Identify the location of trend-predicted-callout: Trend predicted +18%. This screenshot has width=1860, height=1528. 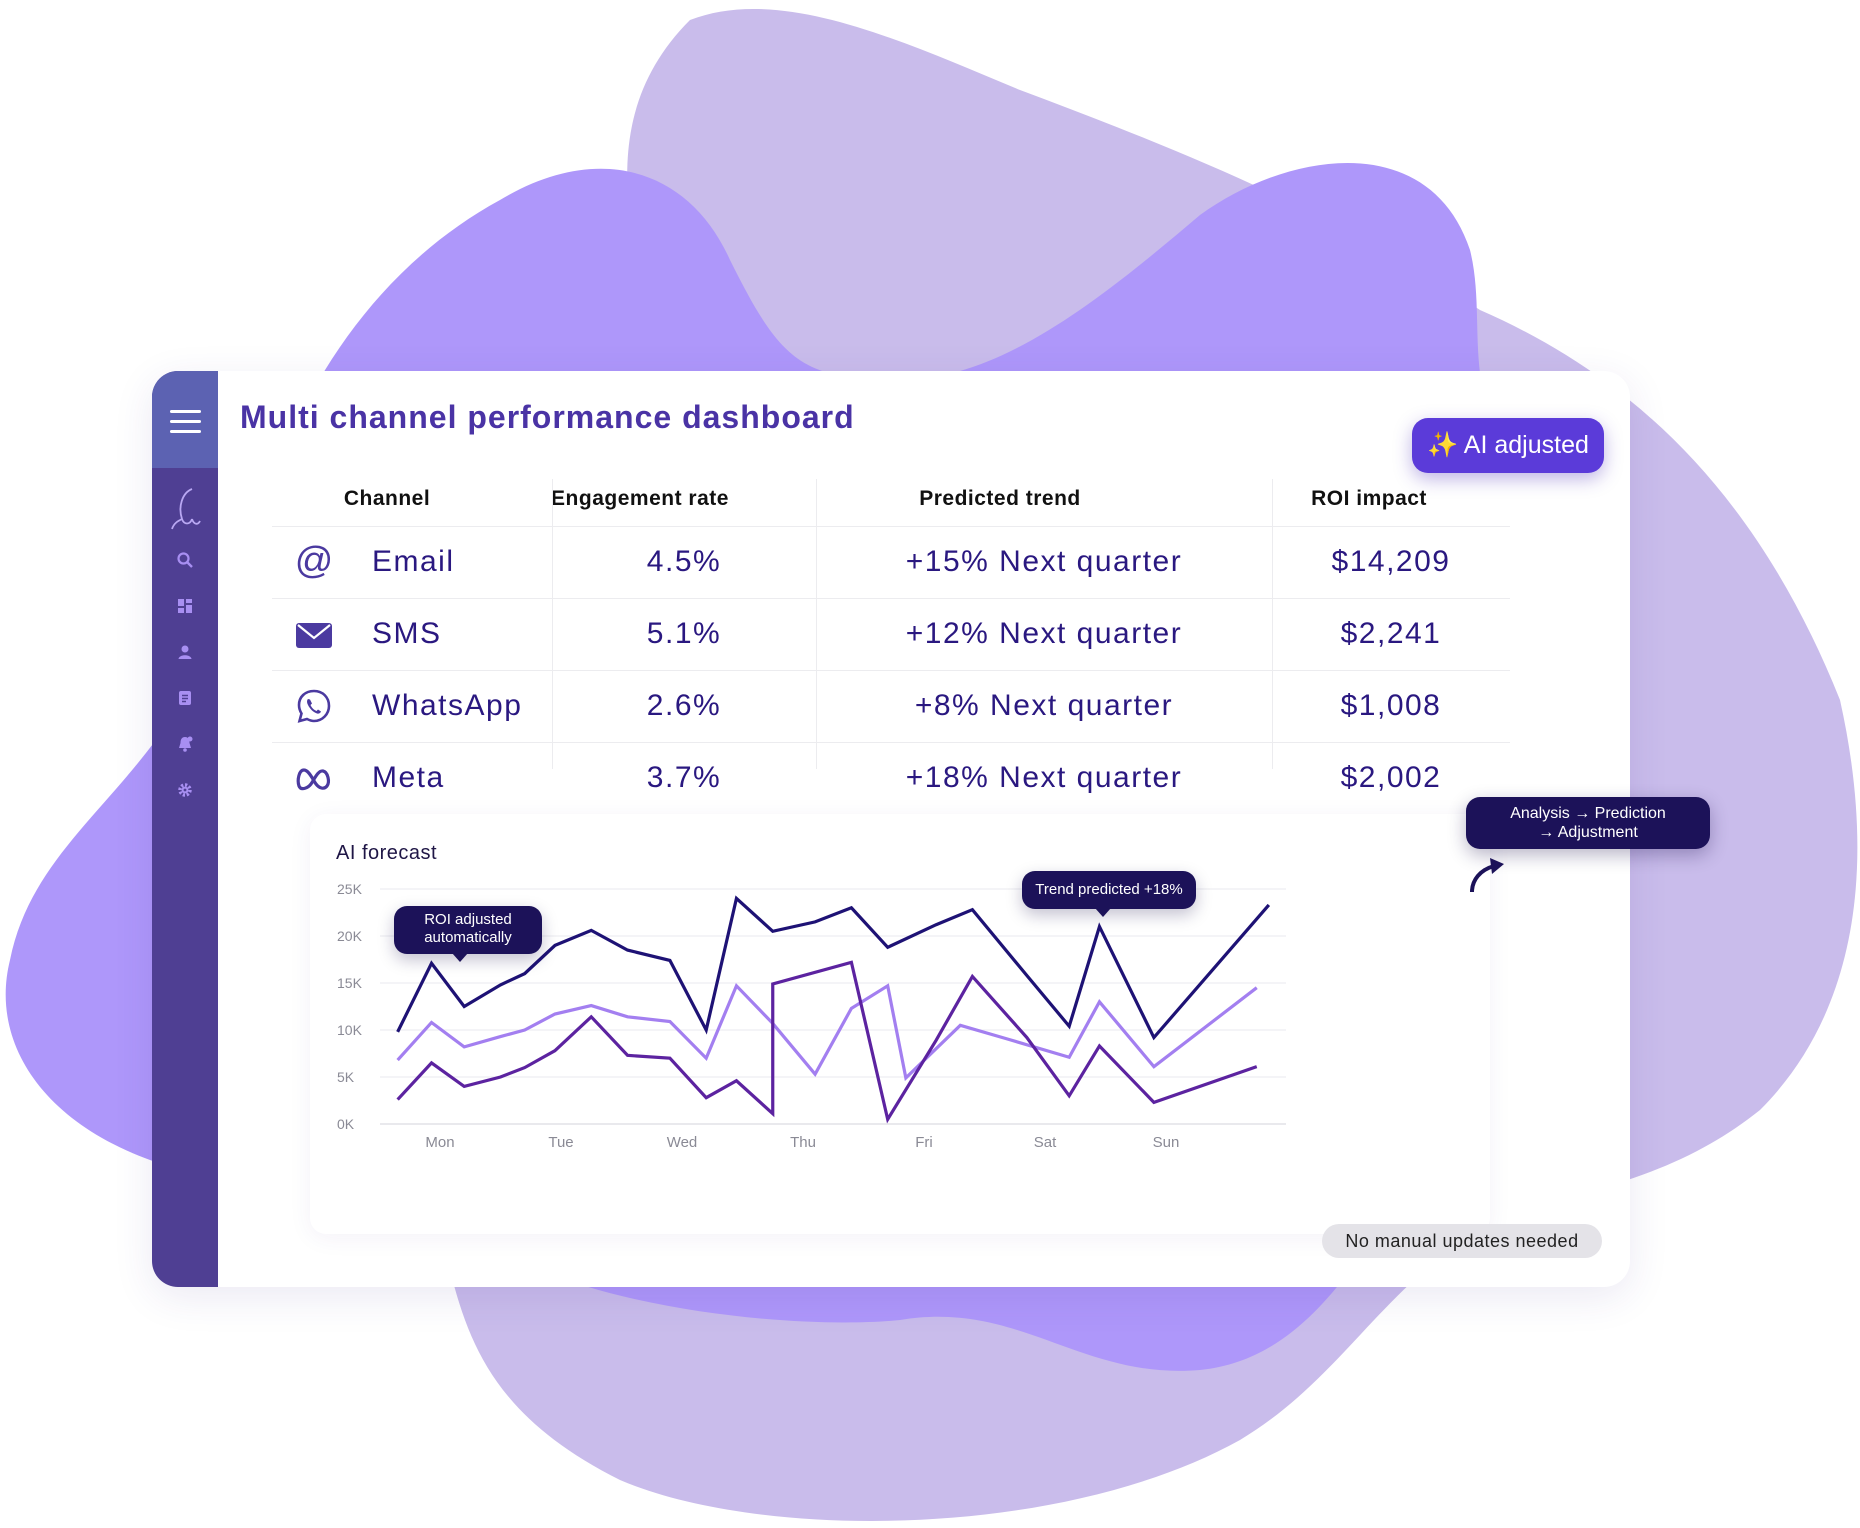
(1109, 894).